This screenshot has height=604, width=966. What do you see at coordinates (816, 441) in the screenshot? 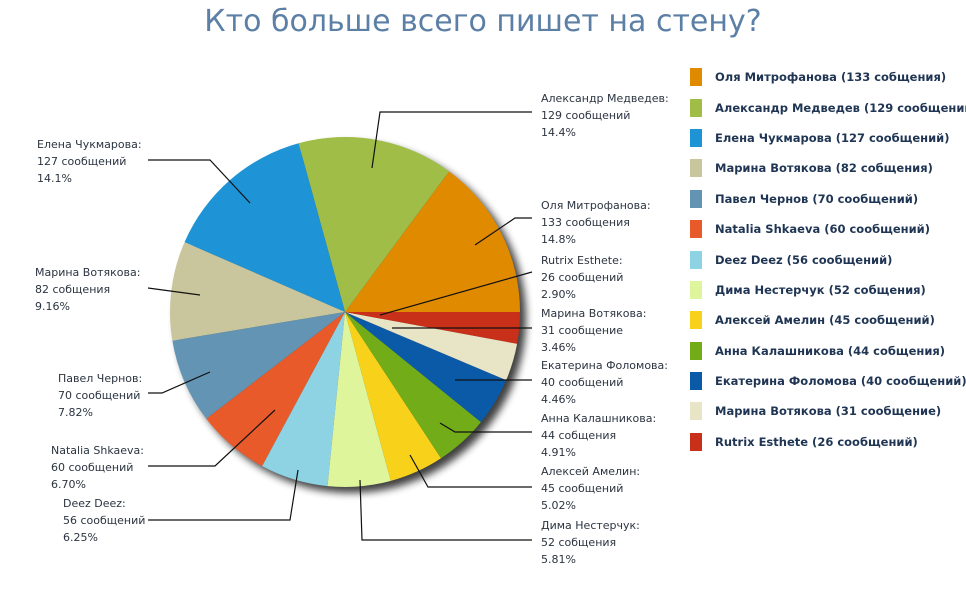
I see `legend-label: Rutrix Esthete (26 сообщений)` at bounding box center [816, 441].